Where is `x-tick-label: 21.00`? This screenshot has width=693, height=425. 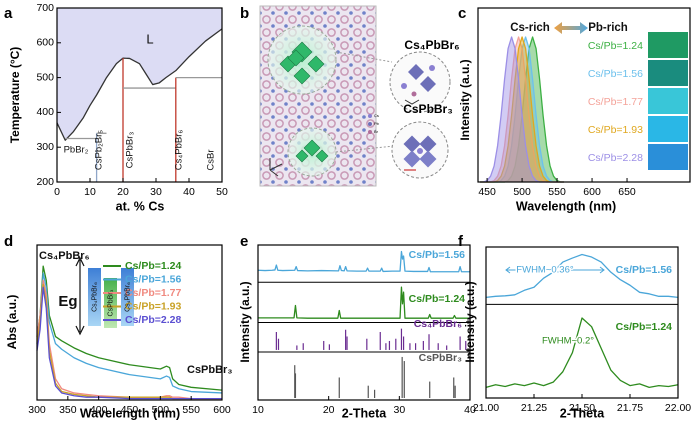 x-tick-label: 21.00 is located at coordinates (486, 408).